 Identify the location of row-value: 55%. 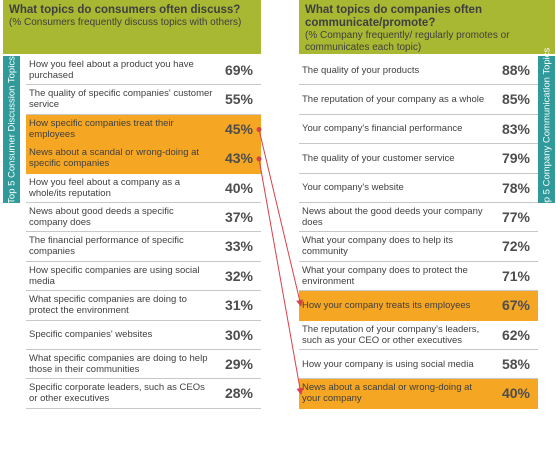
(238, 99).